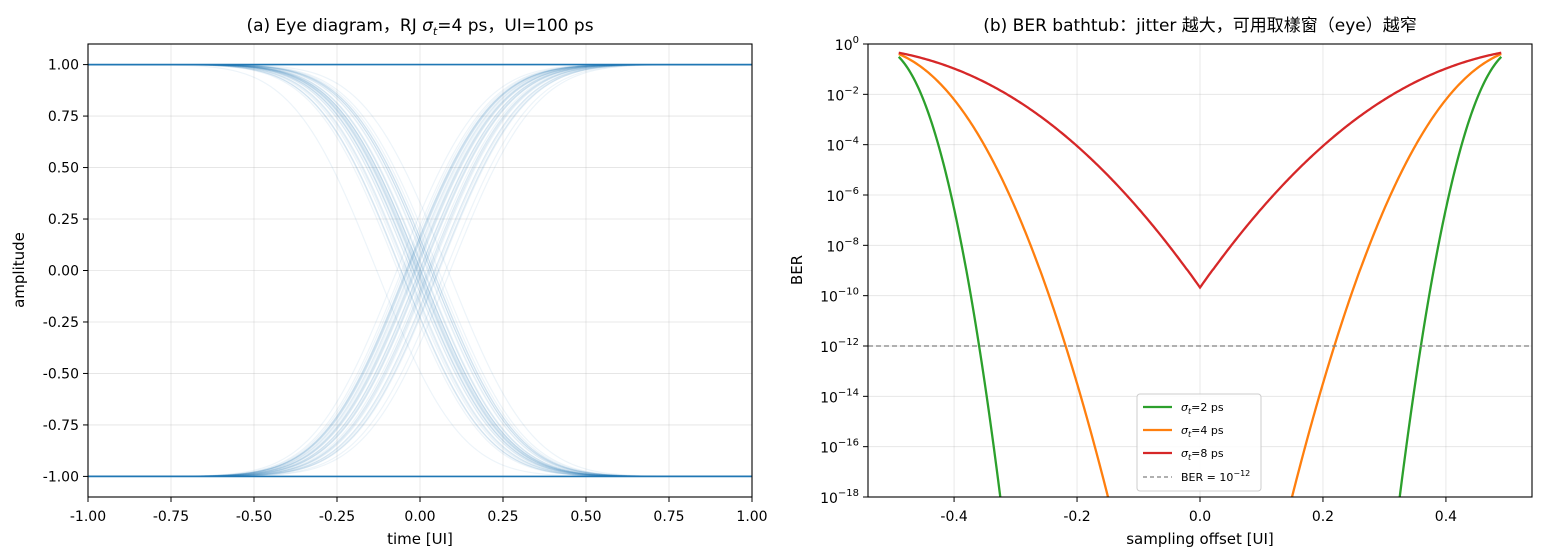 Image resolution: width=1544 pixels, height=560 pixels. What do you see at coordinates (61, 323) in the screenshot?
I see `eye-y-tick-label: -0.25` at bounding box center [61, 323].